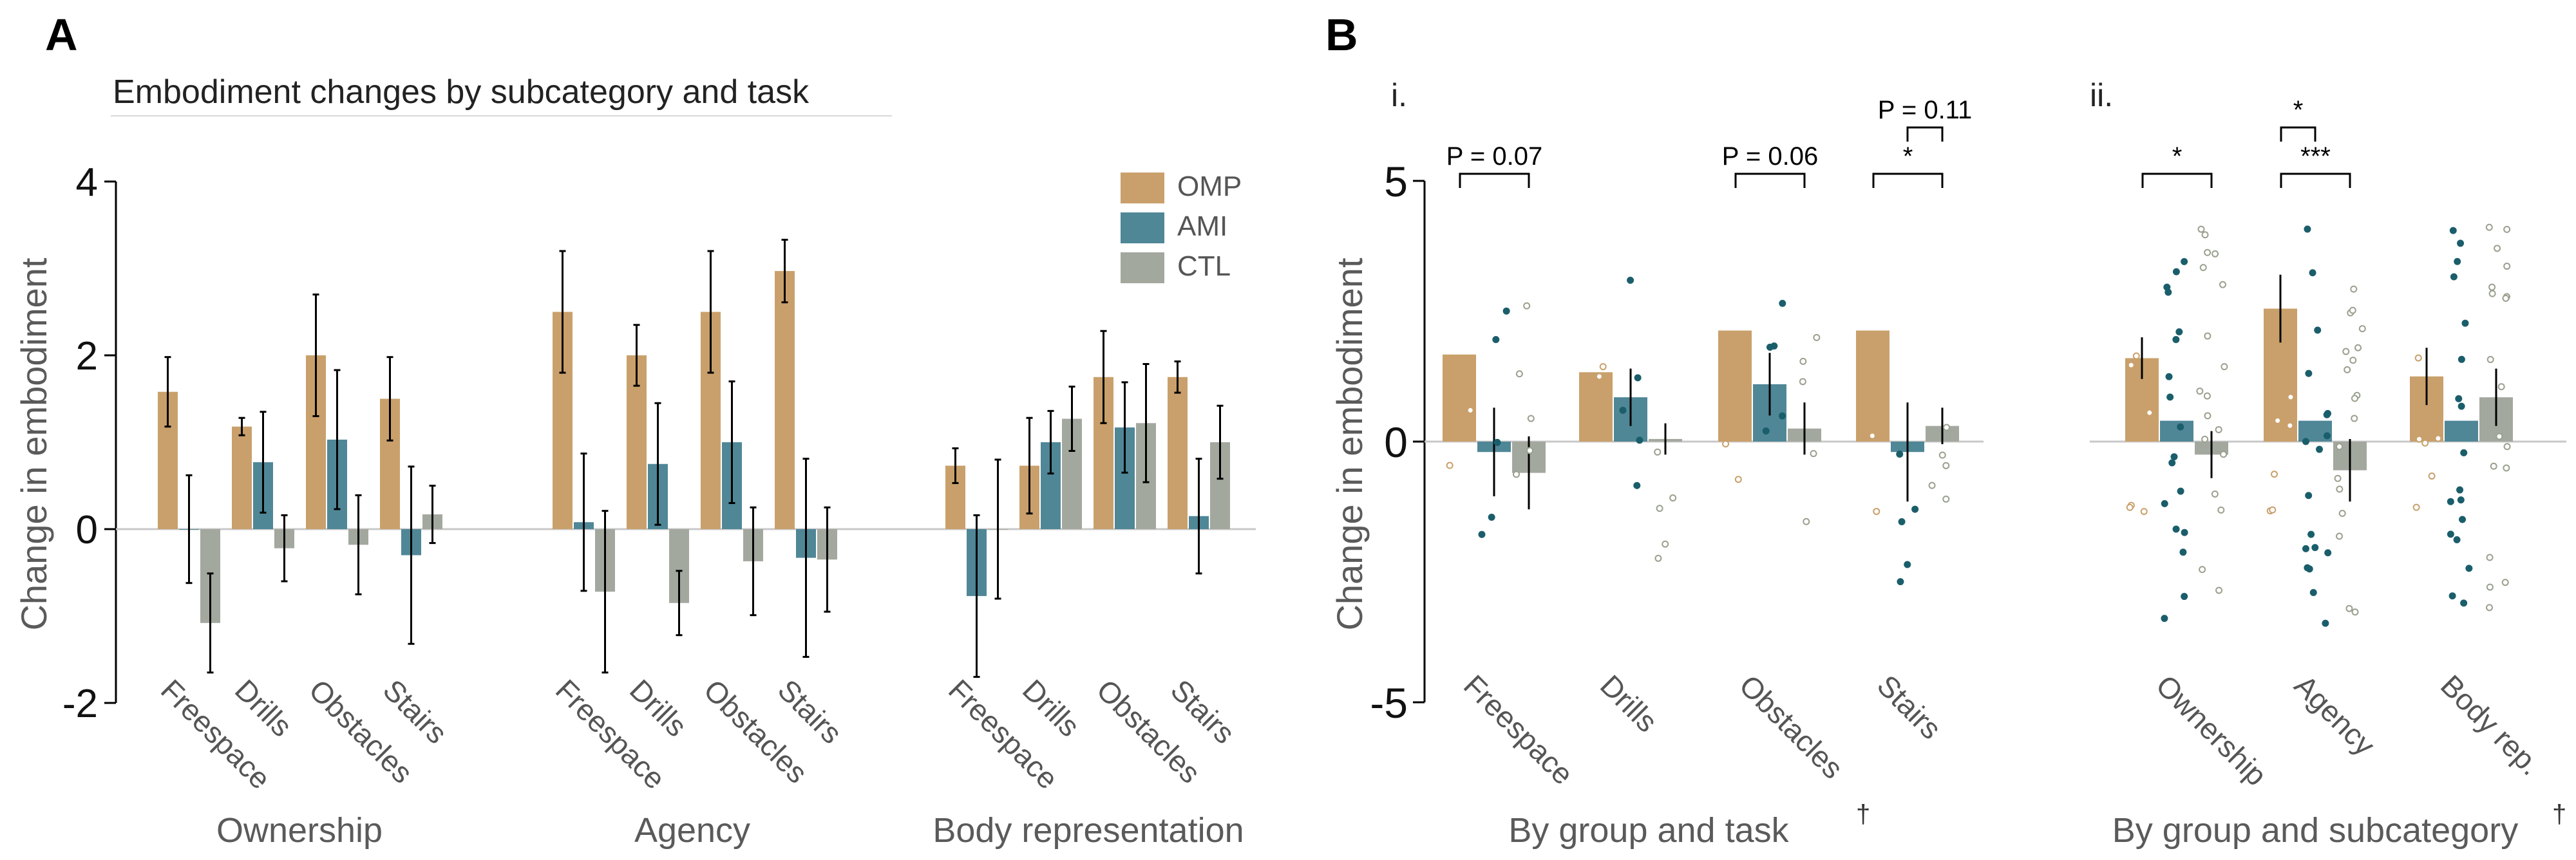 Image resolution: width=2576 pixels, height=860 pixels. What do you see at coordinates (87, 182) in the screenshot?
I see `y-tick-label: 4` at bounding box center [87, 182].